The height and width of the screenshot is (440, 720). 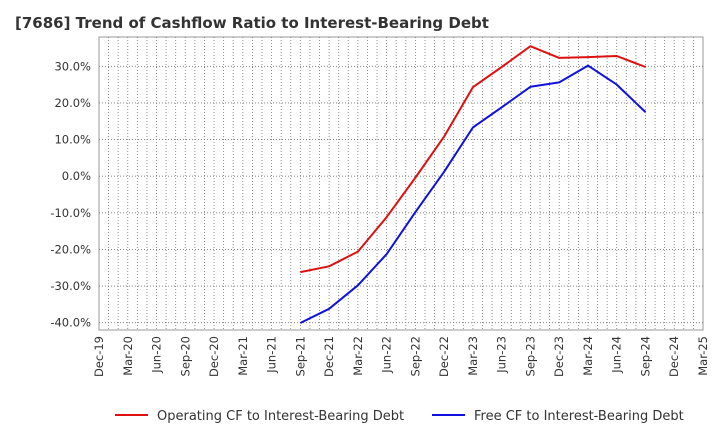 What do you see at coordinates (243, 356) in the screenshot?
I see `x-tick-label: Mar-21` at bounding box center [243, 356].